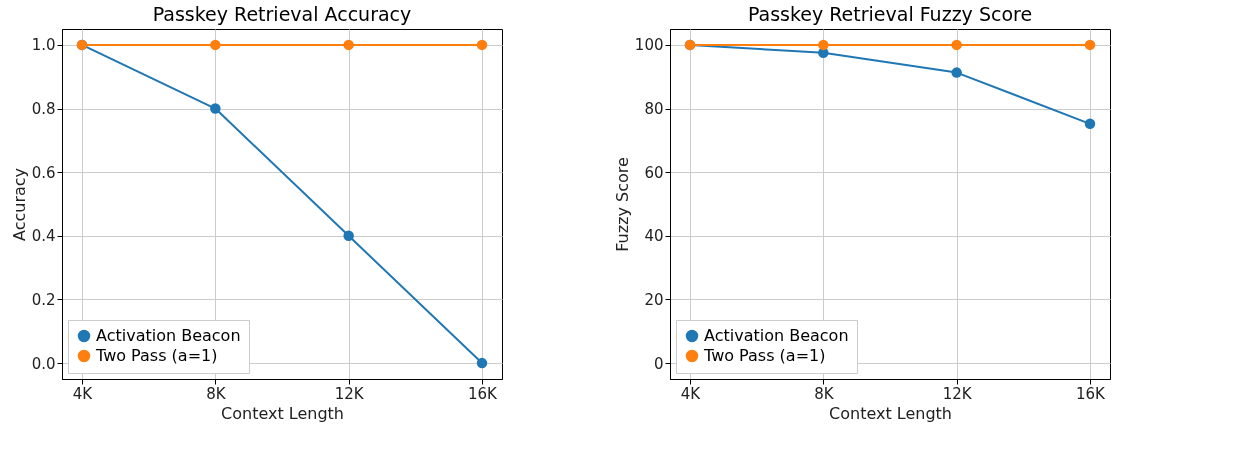 This screenshot has height=471, width=1245. I want to click on y-tick-label: 0.0, so click(43, 363).